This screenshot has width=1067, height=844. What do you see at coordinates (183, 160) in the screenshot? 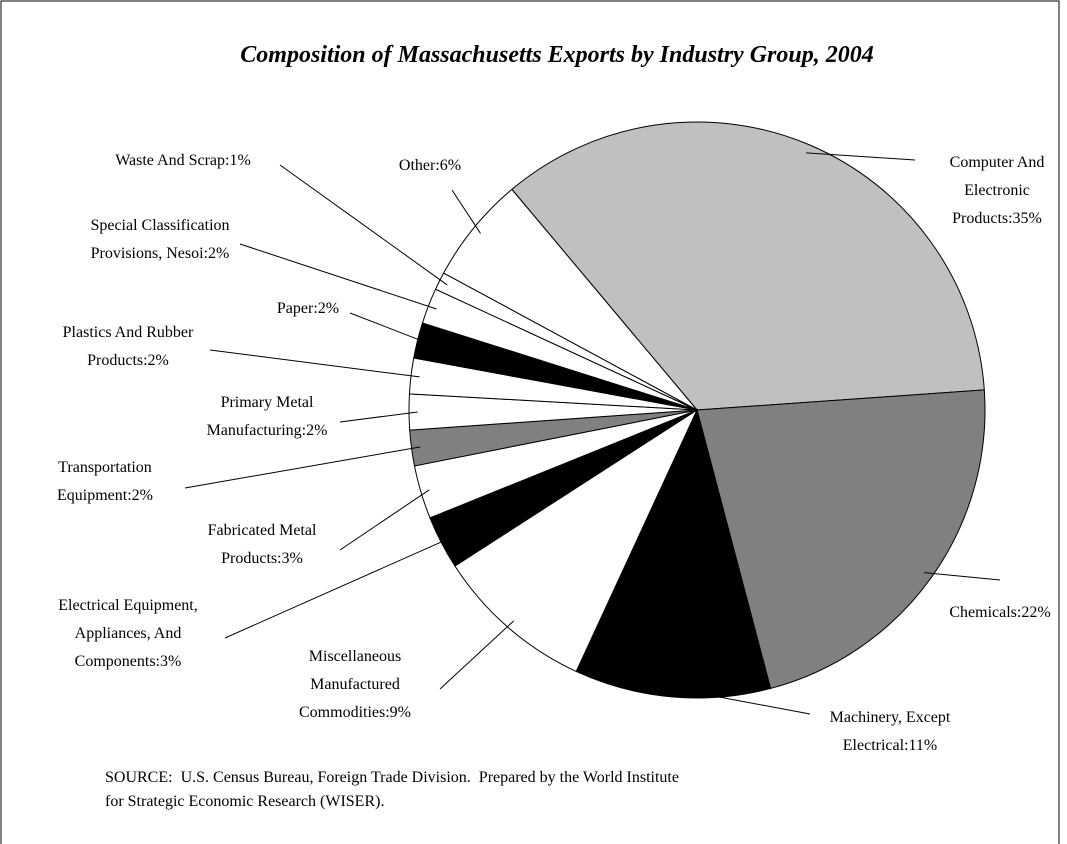
I see `slice-label: Waste And Scrap:1%` at bounding box center [183, 160].